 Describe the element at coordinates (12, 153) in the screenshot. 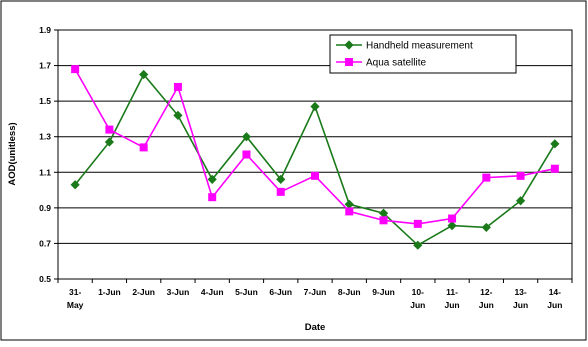

I see `y-axis-title: AOD(unitless)` at that location.